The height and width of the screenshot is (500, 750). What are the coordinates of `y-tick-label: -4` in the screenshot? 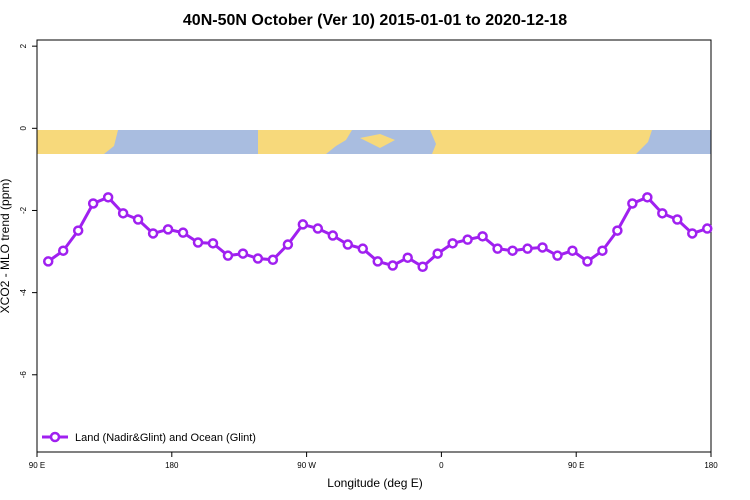 It's located at (23, 293).